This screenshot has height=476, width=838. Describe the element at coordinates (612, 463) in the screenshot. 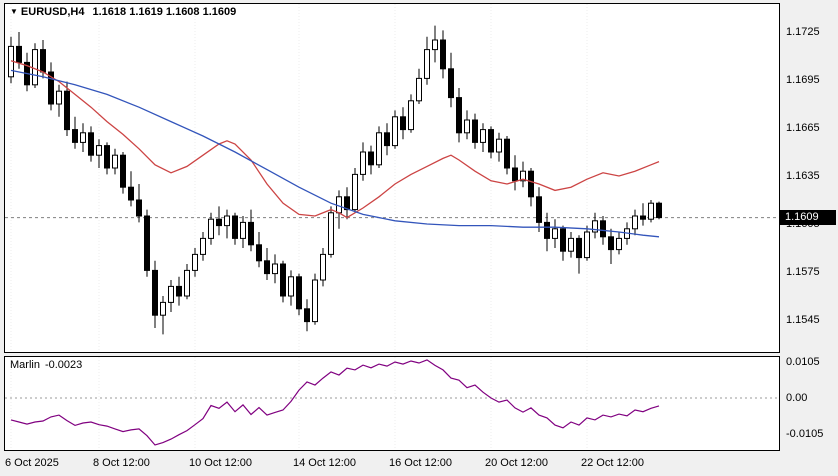

I see `time-axis-label: 22 Oct 12:00` at that location.